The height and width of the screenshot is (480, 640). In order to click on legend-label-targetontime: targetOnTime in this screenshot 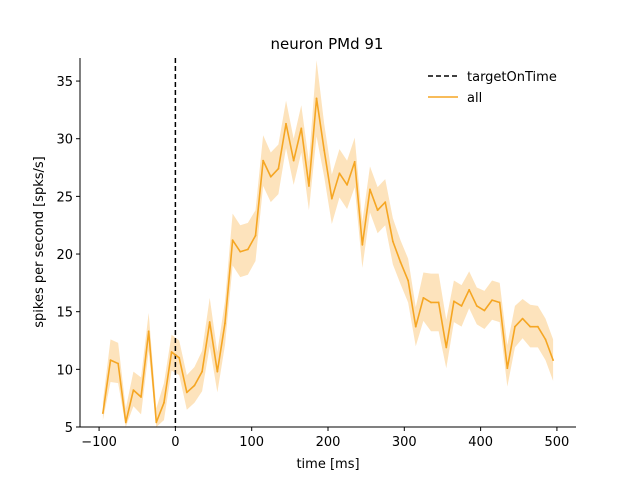, I will do `click(512, 77)`.